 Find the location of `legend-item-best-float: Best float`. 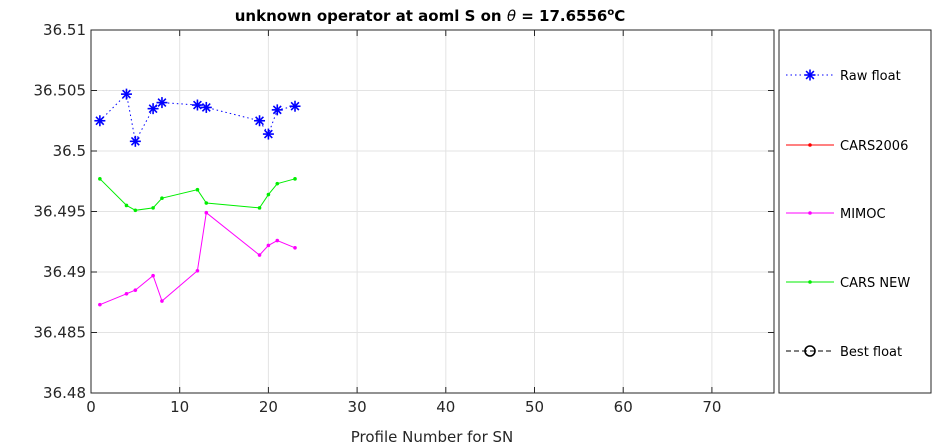

legend-item-best-float: Best float is located at coordinates (844, 352).